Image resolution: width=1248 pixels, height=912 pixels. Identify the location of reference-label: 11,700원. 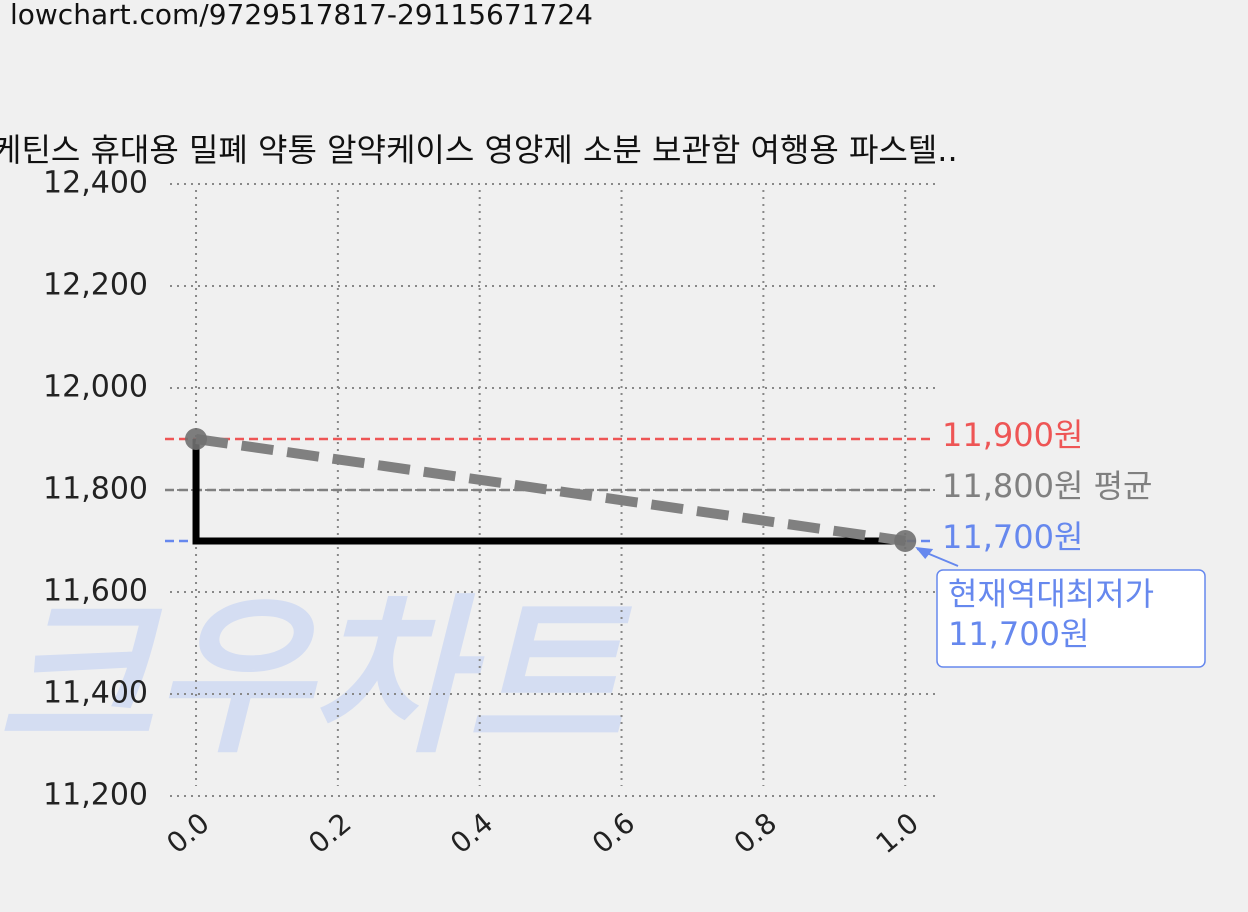
(1012, 537).